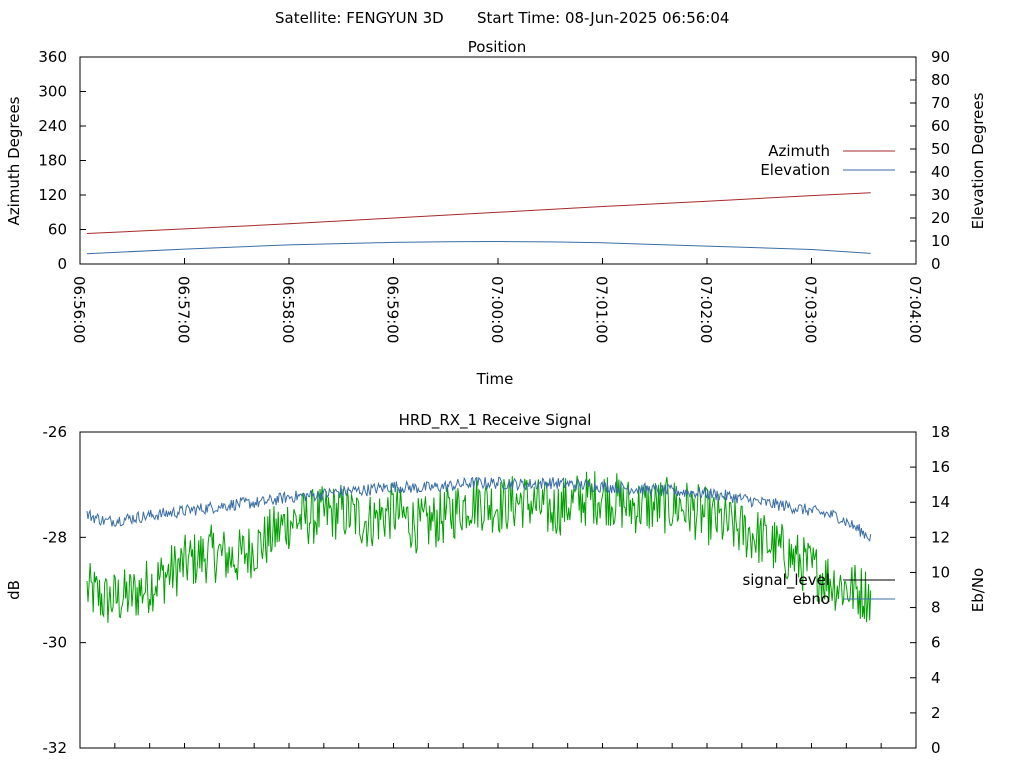 This screenshot has height=773, width=1024. I want to click on position-y2-tick-label: 50, so click(940, 149).